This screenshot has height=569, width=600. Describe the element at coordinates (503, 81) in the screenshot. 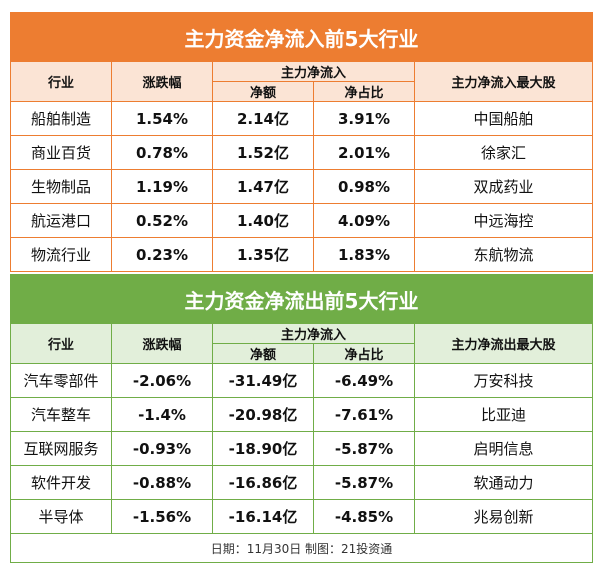

I see `col-top: 主力净流入最大股` at that location.